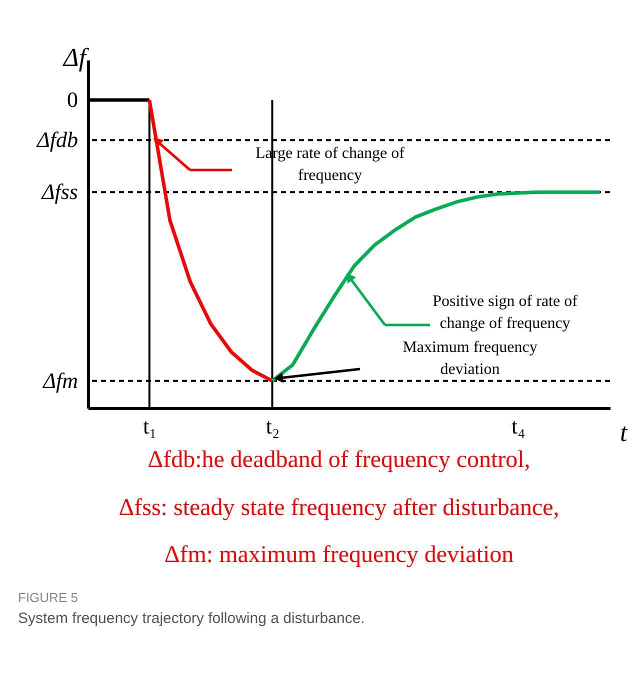 The height and width of the screenshot is (680, 641). I want to click on annotation: Positive sign of rate of change of frequency, so click(505, 312).